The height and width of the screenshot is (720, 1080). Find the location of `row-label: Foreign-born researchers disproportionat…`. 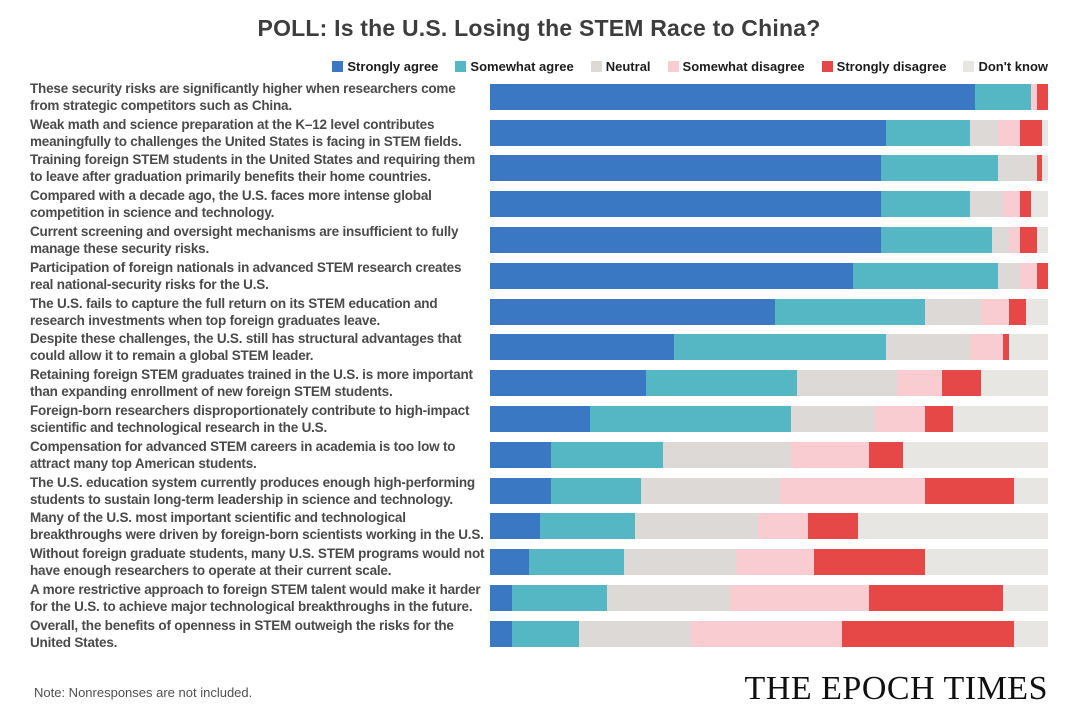

row-label: Foreign-born researchers disproportionat… is located at coordinates (250, 419).